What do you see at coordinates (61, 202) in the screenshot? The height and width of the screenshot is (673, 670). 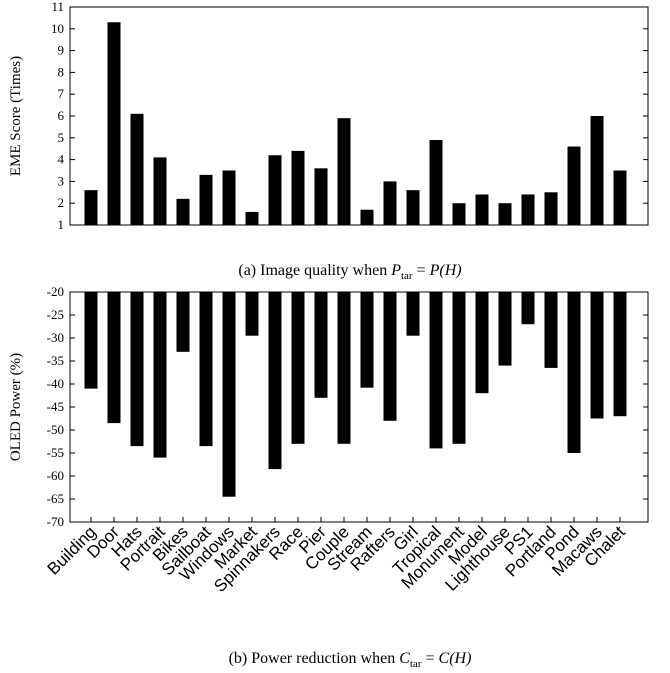 I see `chart-a-y-tick-label: 2` at bounding box center [61, 202].